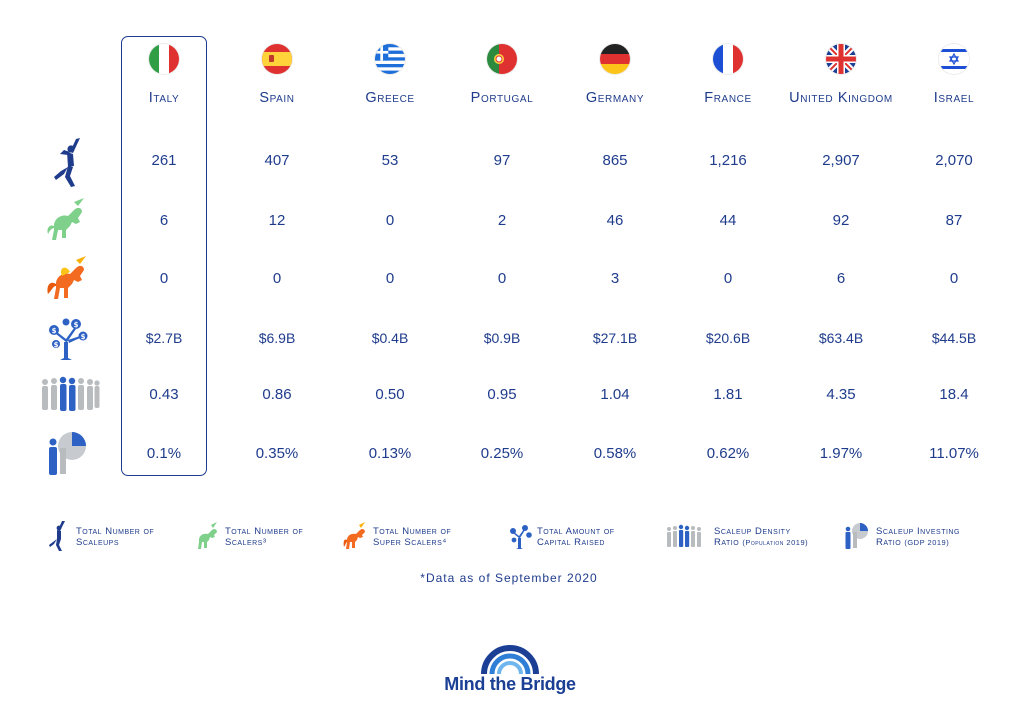  Describe the element at coordinates (390, 59) in the screenshot. I see `greece-flag-icon` at that location.